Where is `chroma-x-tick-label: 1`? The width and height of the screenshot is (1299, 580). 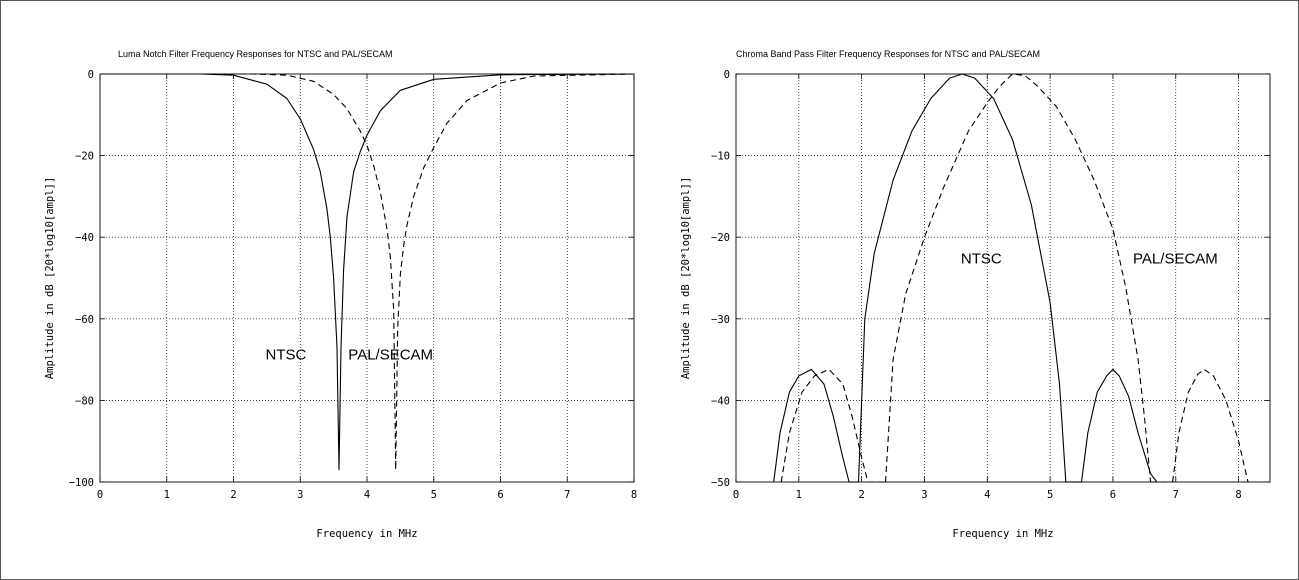
chroma-x-tick-label: 1 is located at coordinates (799, 495).